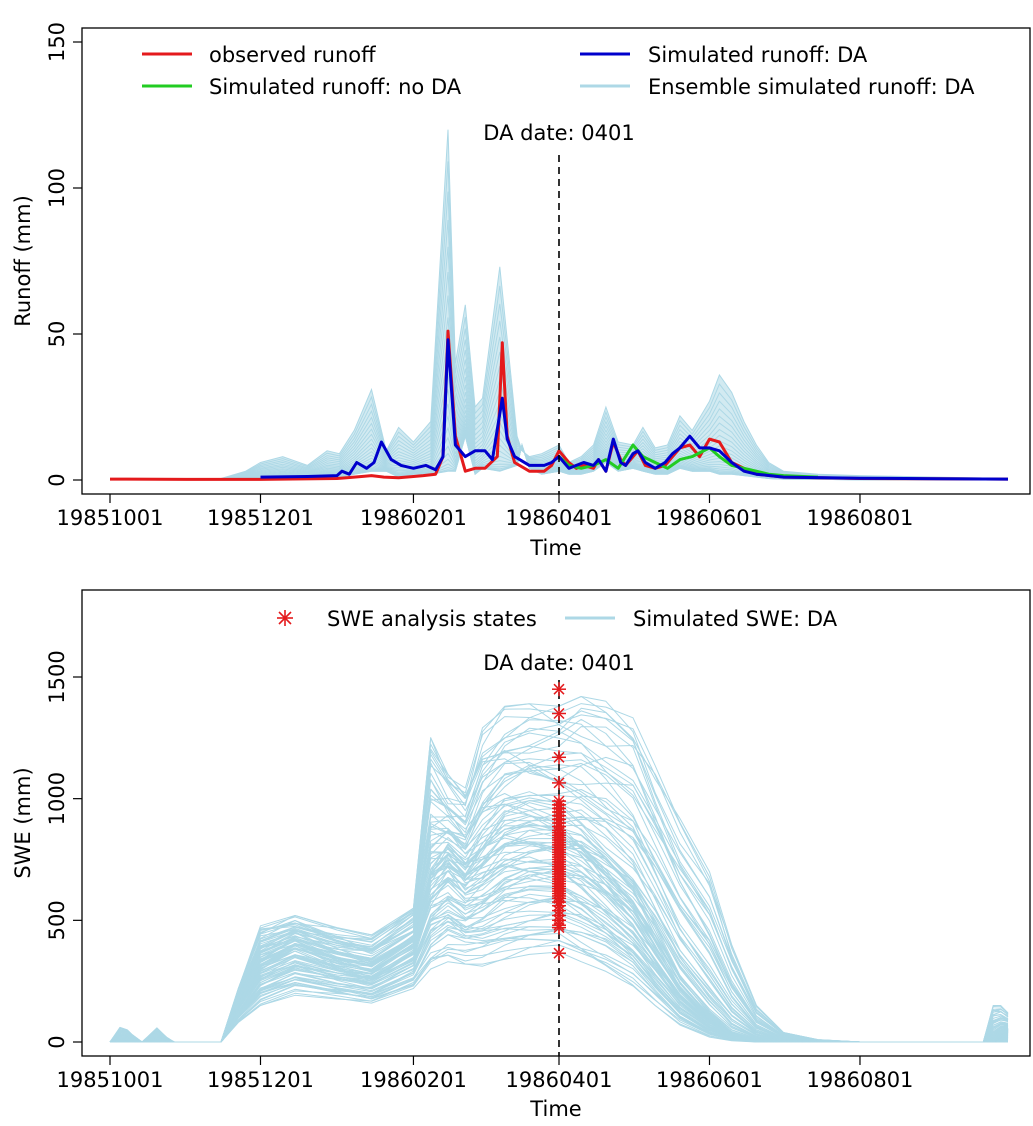 The width and height of the screenshot is (1033, 1126). What do you see at coordinates (555, 548) in the screenshot?
I see `runoff-x-axis-title: Time` at bounding box center [555, 548].